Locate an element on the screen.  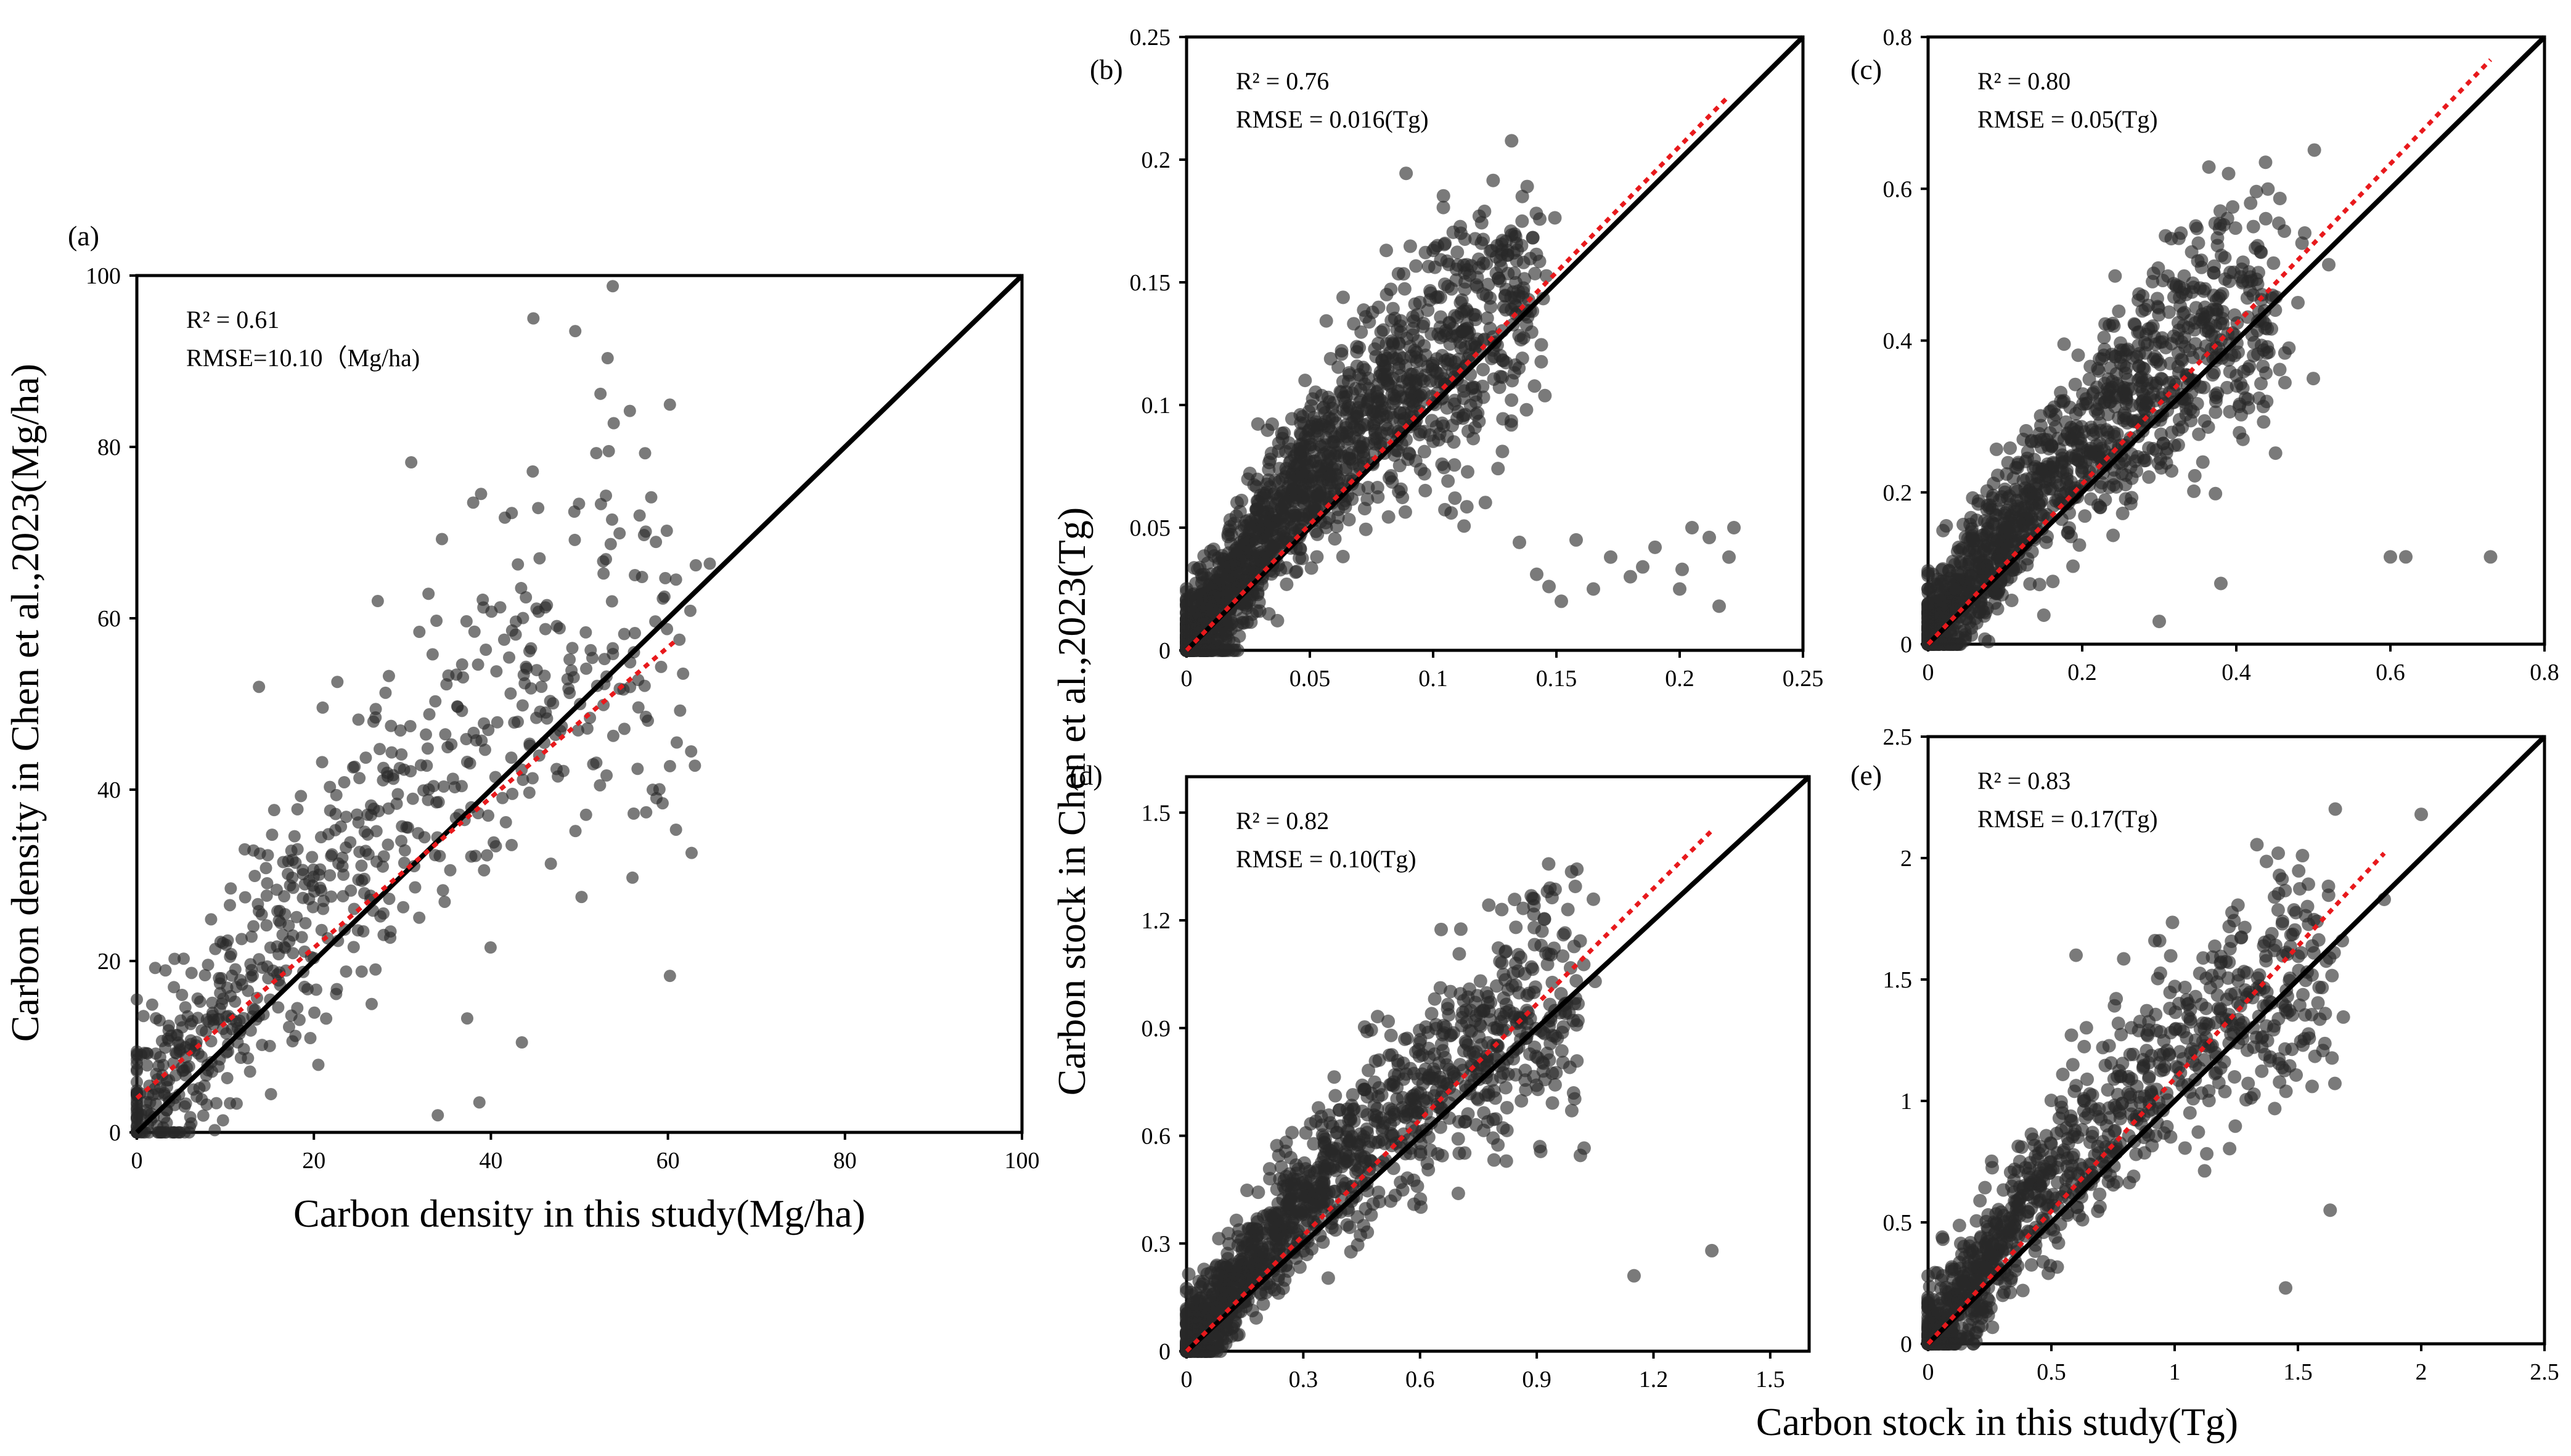
y-tick-label-d: 0.6 is located at coordinates (1156, 1137).